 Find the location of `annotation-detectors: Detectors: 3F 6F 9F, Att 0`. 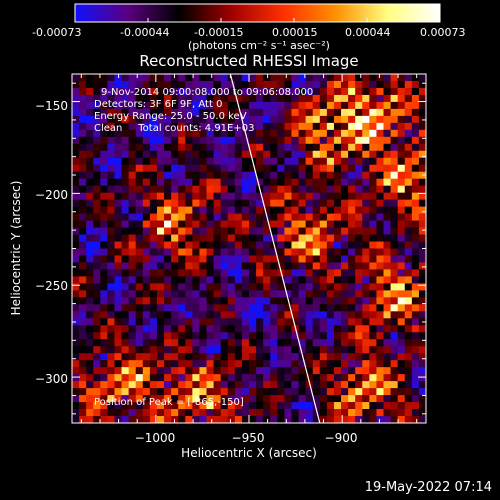

annotation-detectors: Detectors: 3F 6F 9F, Att 0 is located at coordinates (158, 104).